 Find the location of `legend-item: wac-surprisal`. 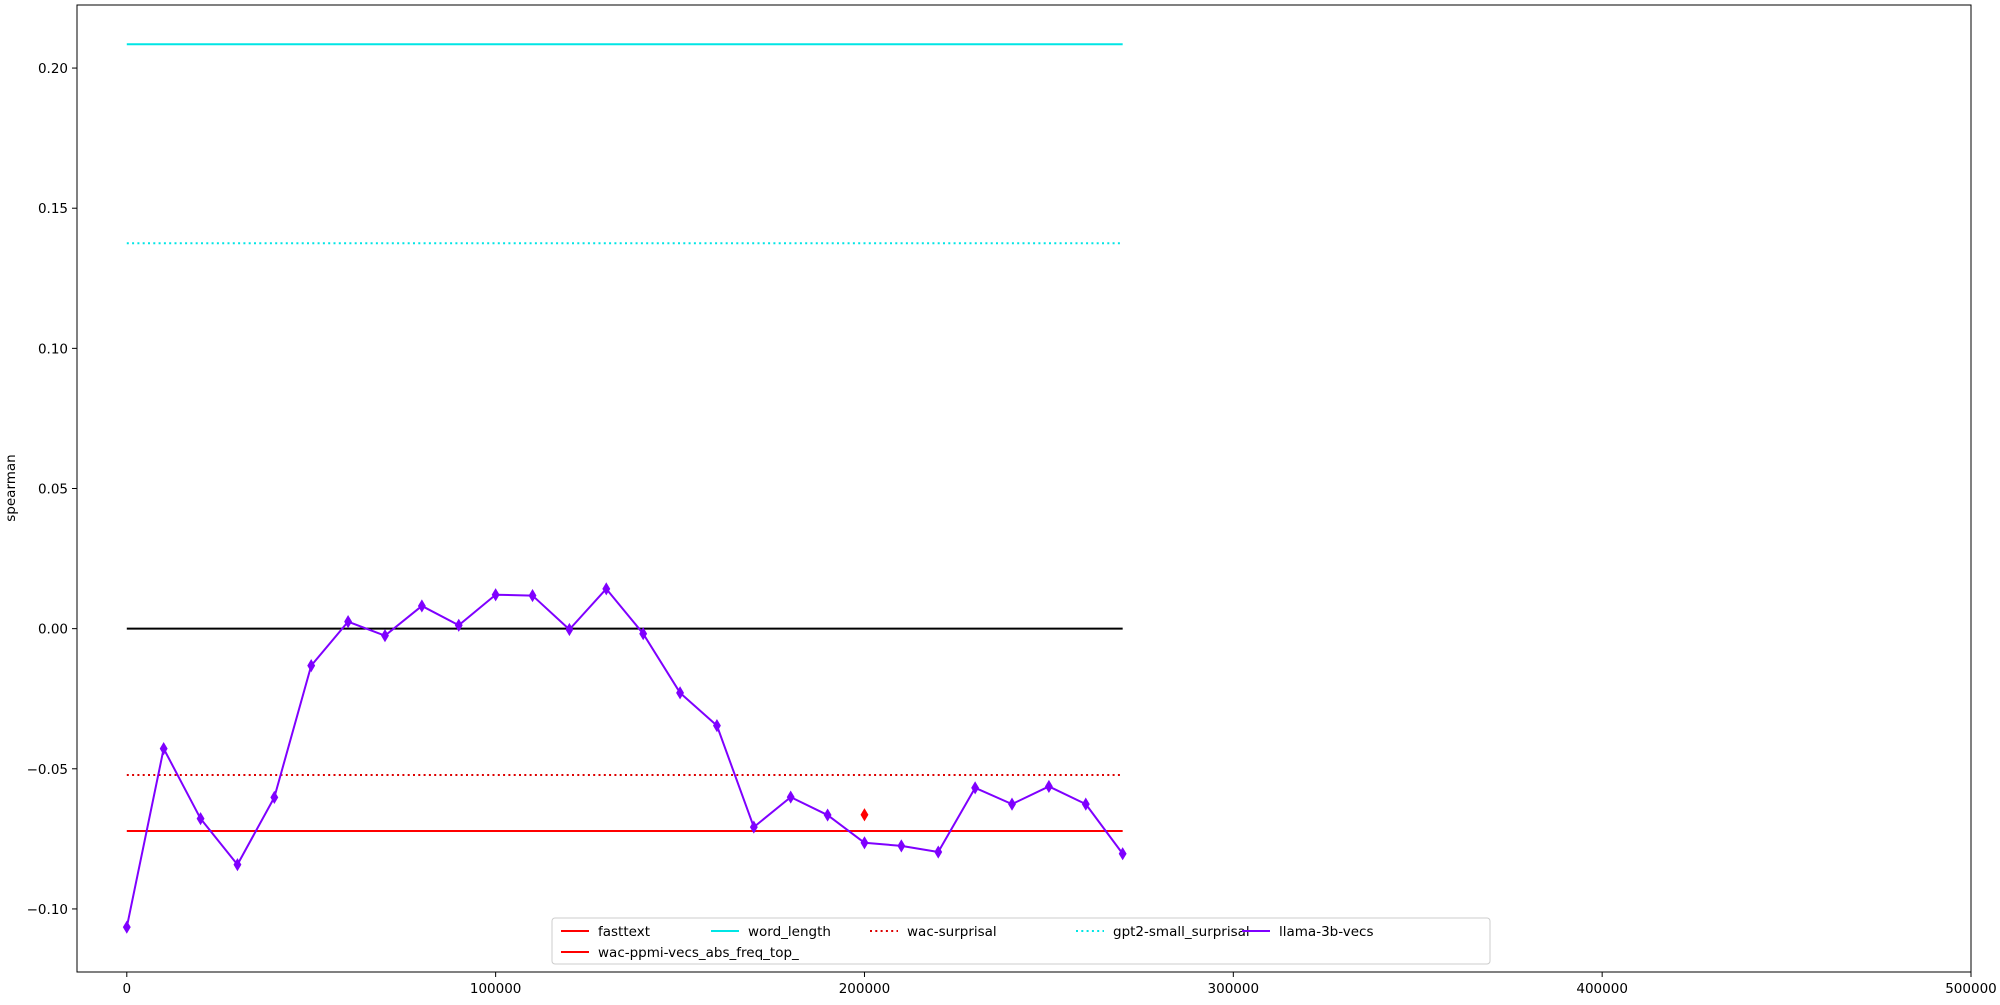

legend-item: wac-surprisal is located at coordinates (933, 932).